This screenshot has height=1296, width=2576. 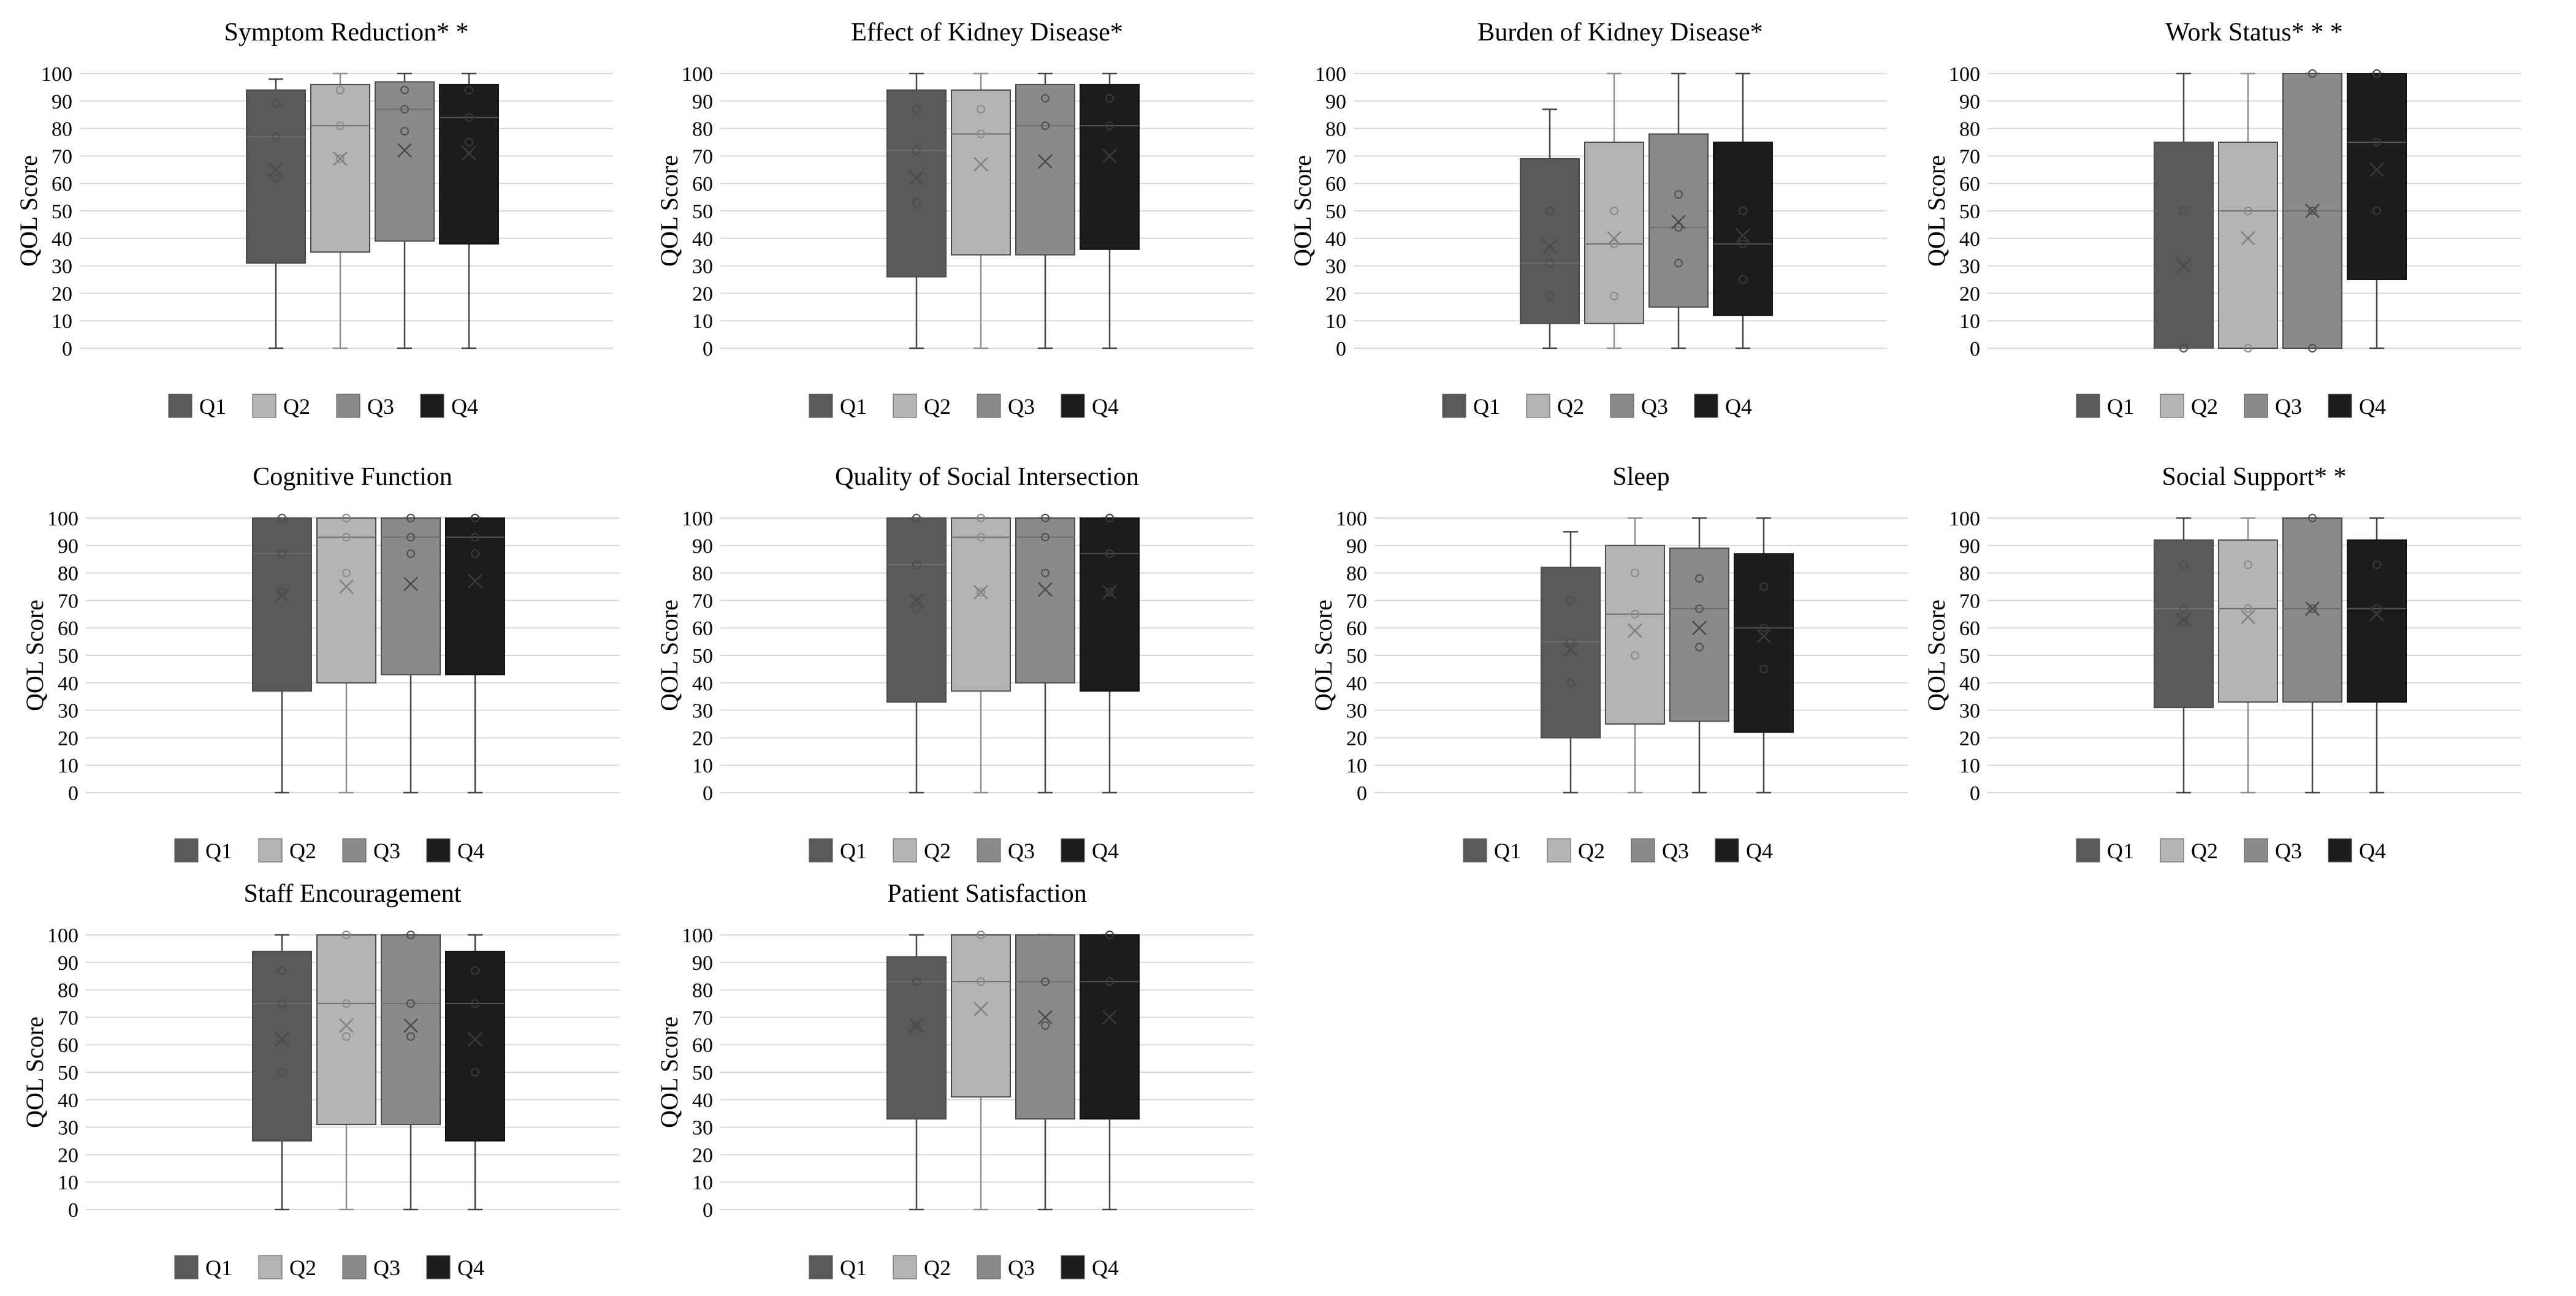 I want to click on chart-title: Patient Satisfaction, so click(x=986, y=894).